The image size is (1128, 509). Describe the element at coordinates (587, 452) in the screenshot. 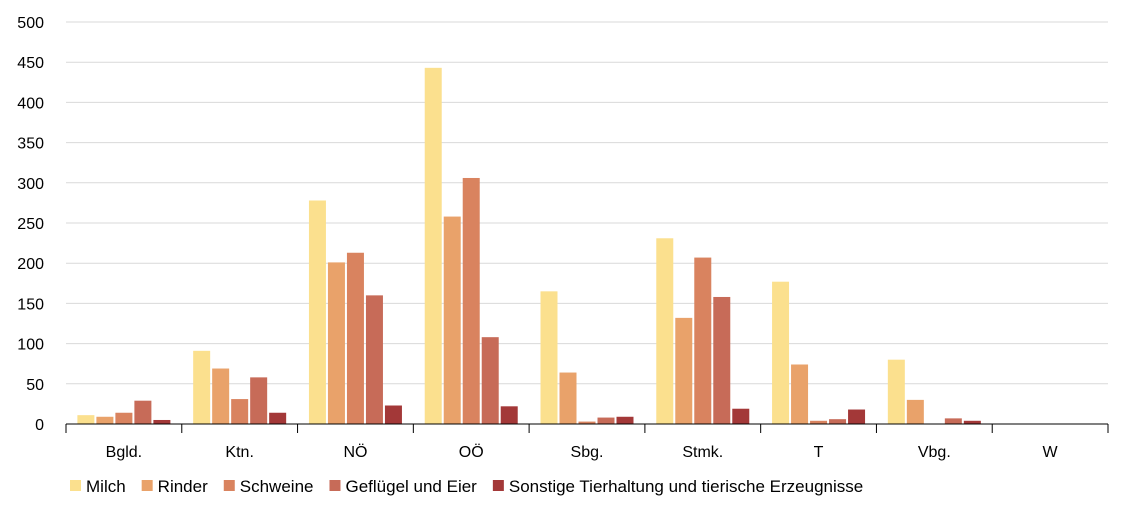

I see `x-tick-label: Sbg.` at that location.